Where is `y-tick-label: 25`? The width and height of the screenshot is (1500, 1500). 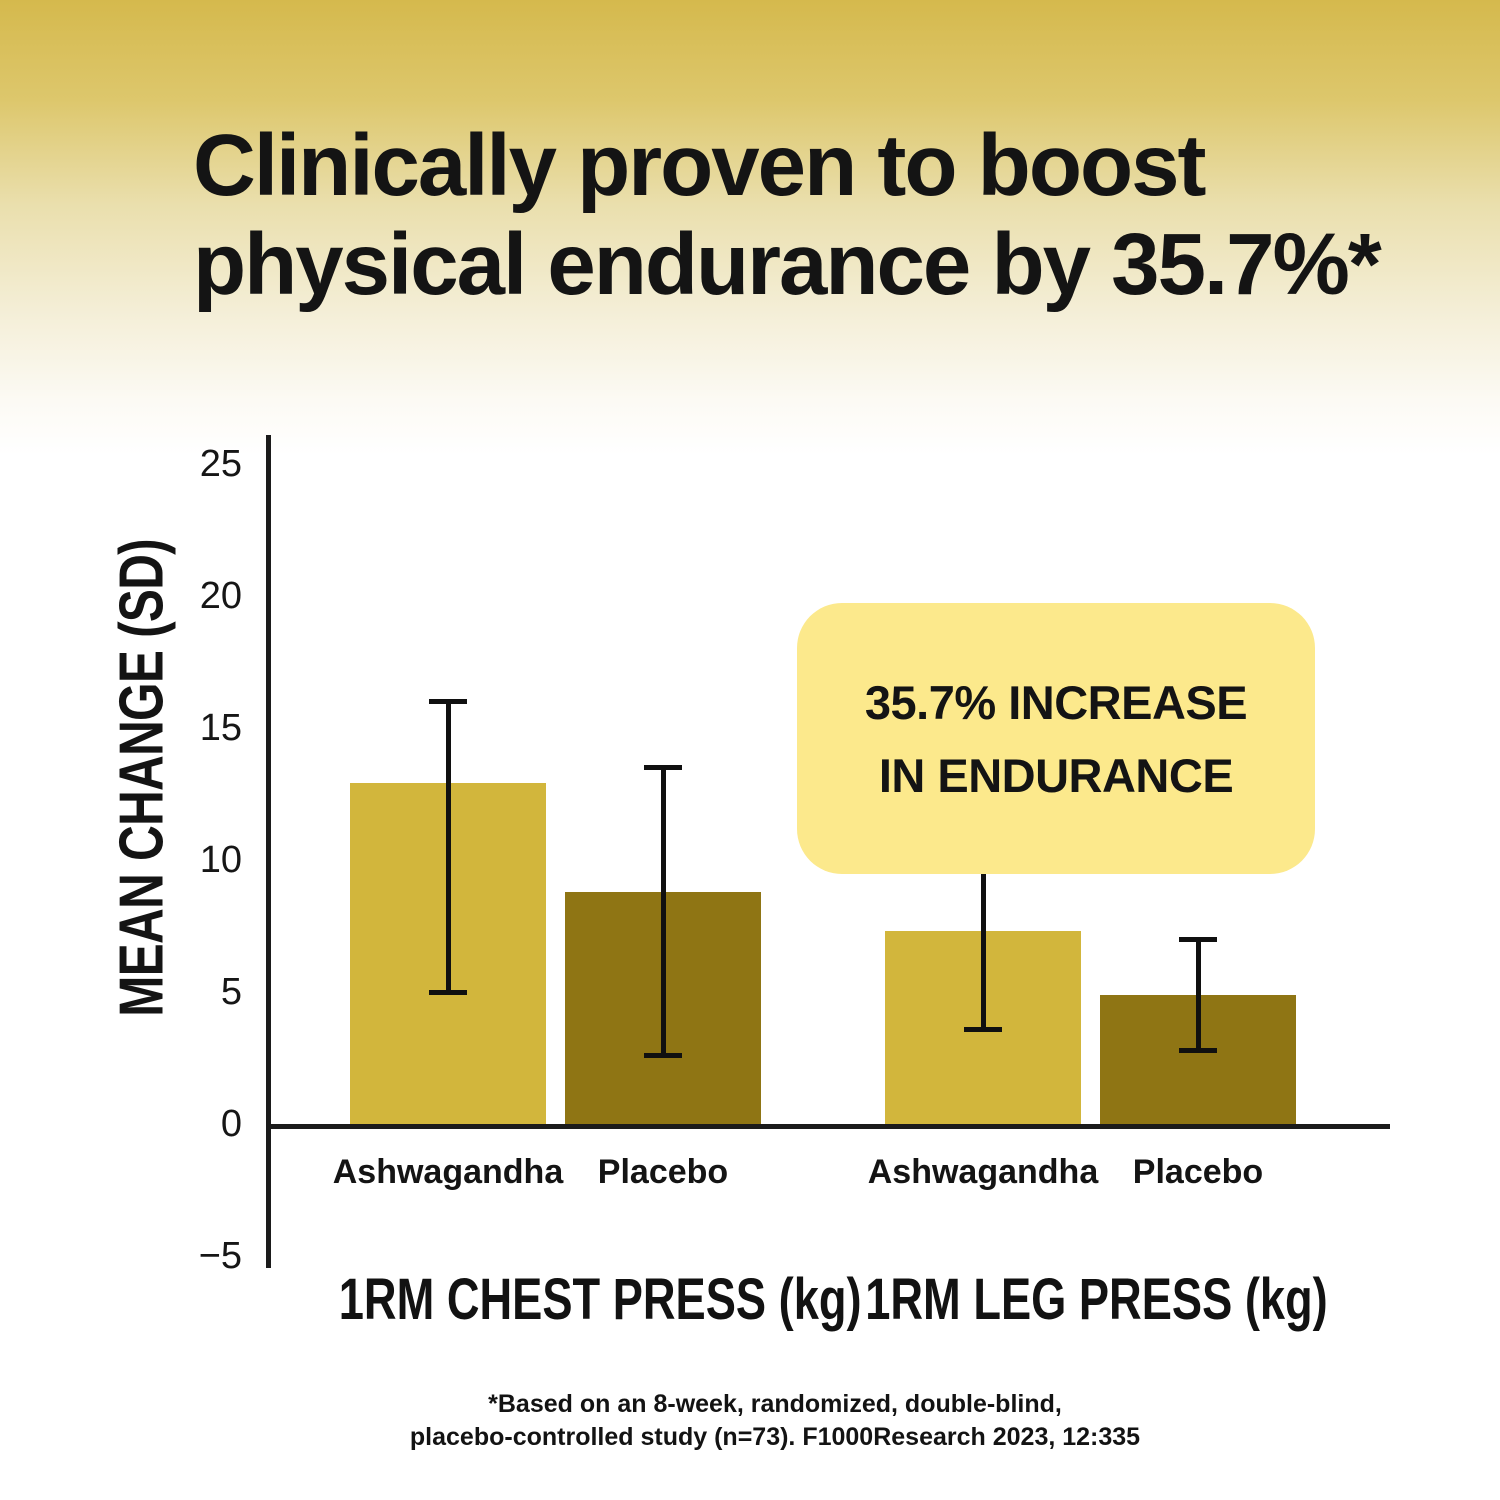
y-tick-label: 25 is located at coordinates (220, 464).